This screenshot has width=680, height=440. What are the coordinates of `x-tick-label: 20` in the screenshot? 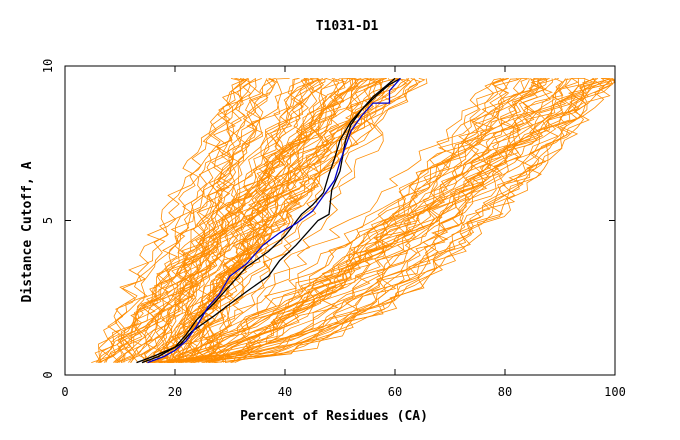 It's located at (175, 392).